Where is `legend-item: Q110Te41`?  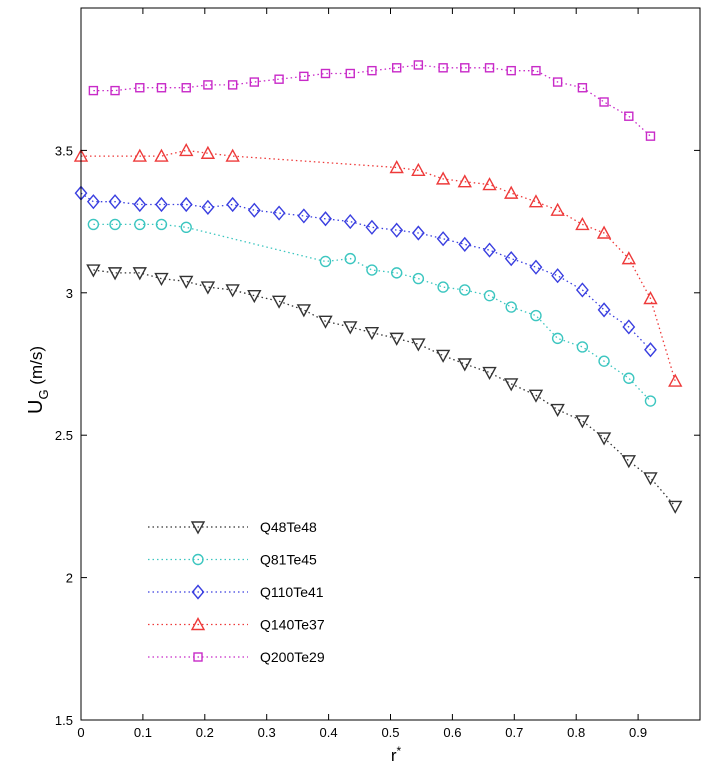
legend-item: Q110Te41 is located at coordinates (236, 592).